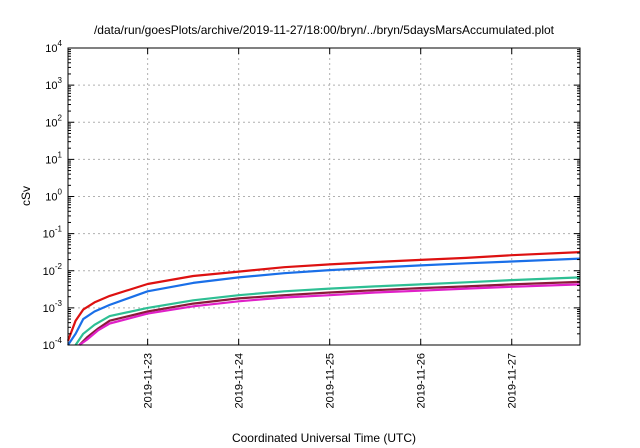  I want to click on y-tick-label: 10⁻³, so click(53, 307).